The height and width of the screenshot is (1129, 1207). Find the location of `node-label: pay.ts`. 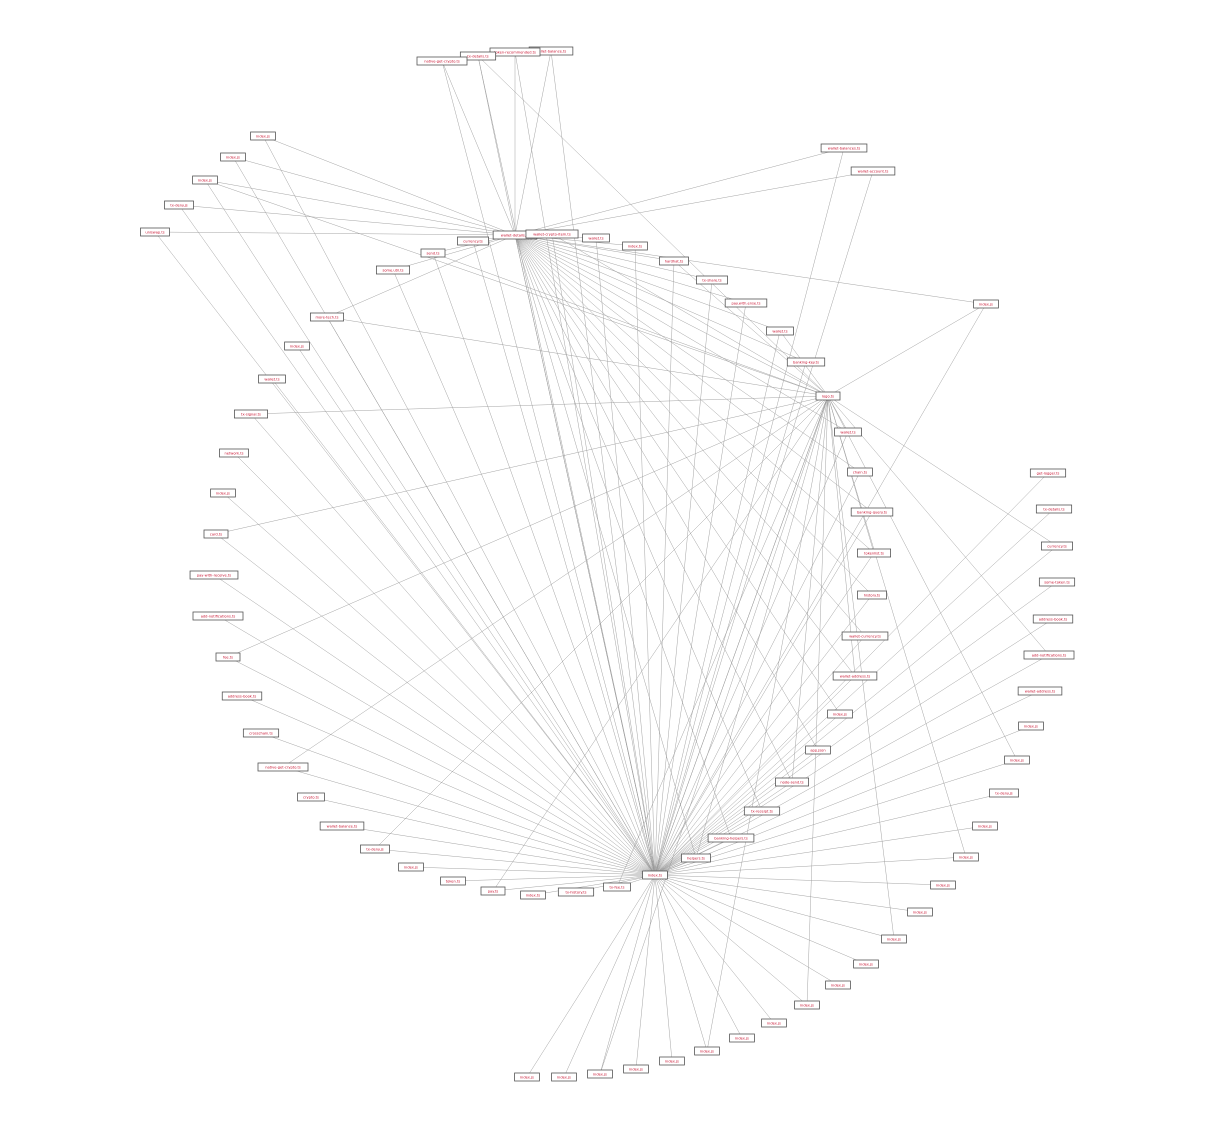

node-label: pay.ts is located at coordinates (493, 891).